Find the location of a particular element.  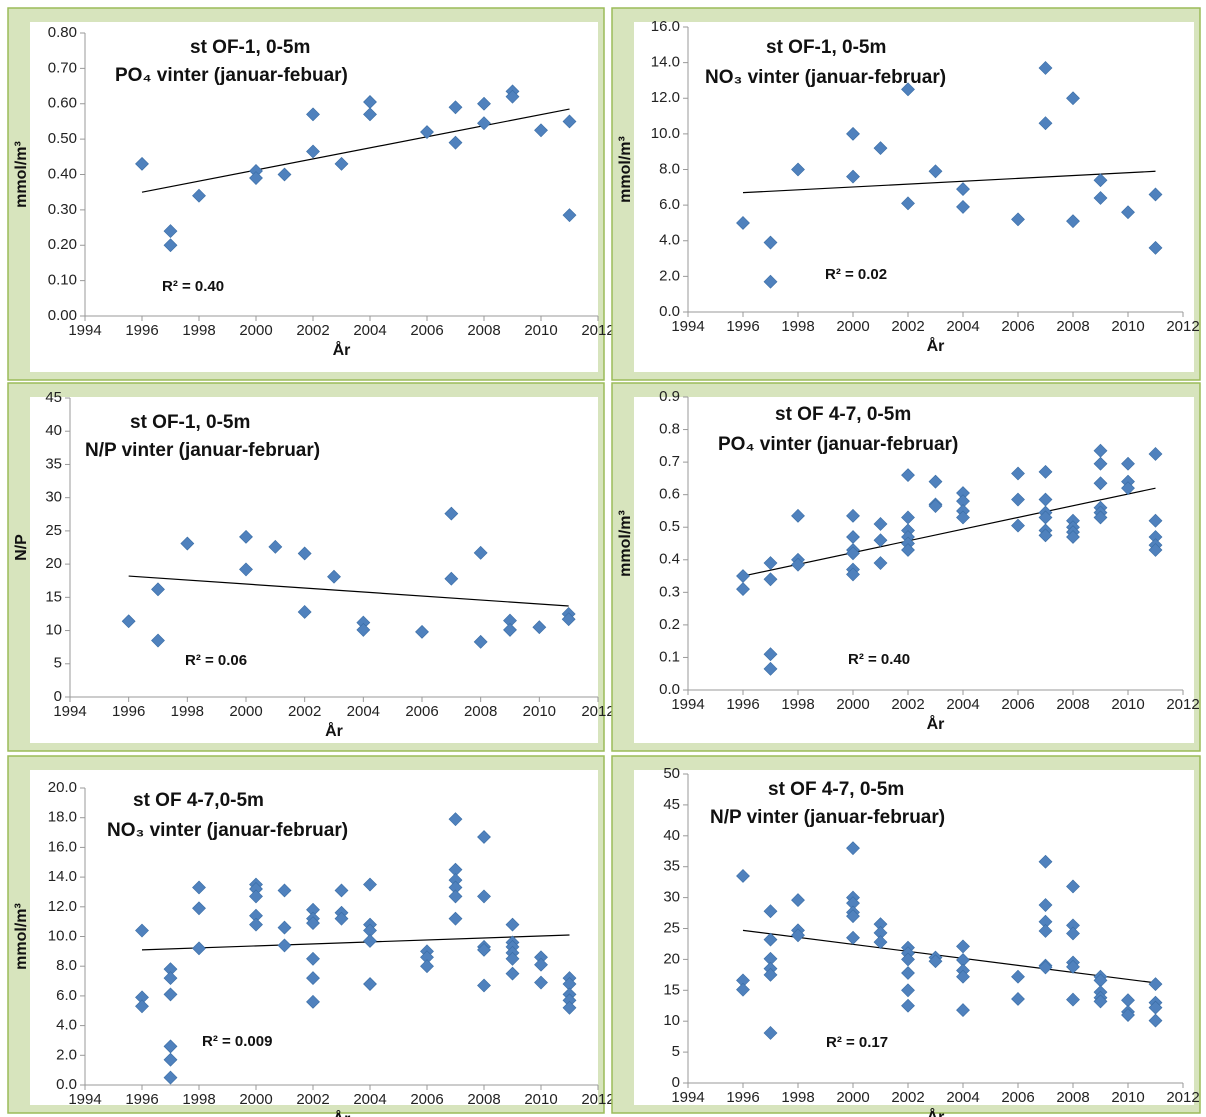

y-tick-label: 0.80 is located at coordinates (62, 32).